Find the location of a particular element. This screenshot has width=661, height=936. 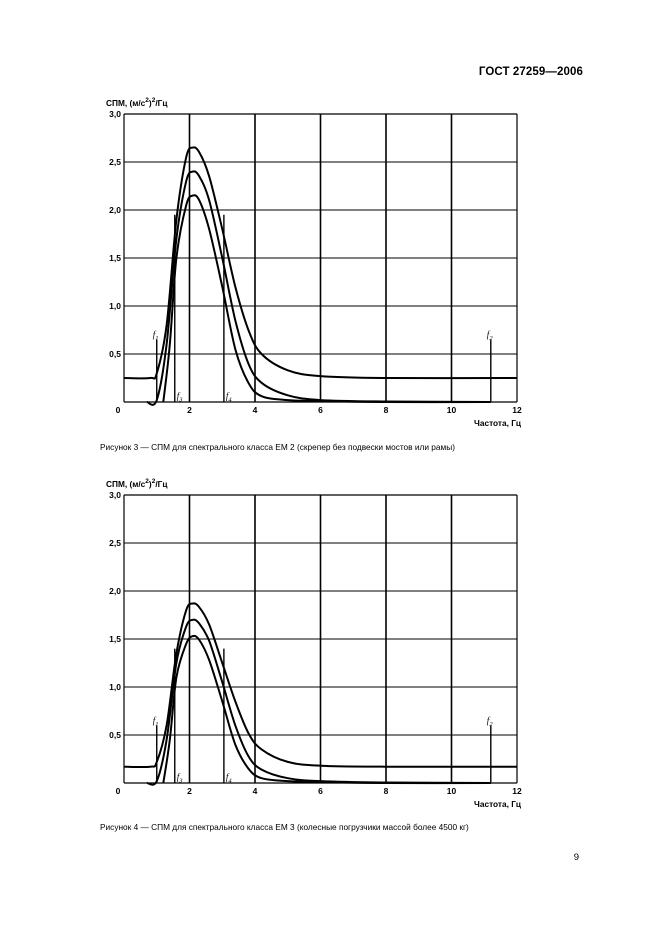

page-number: 9 is located at coordinates (576, 857).